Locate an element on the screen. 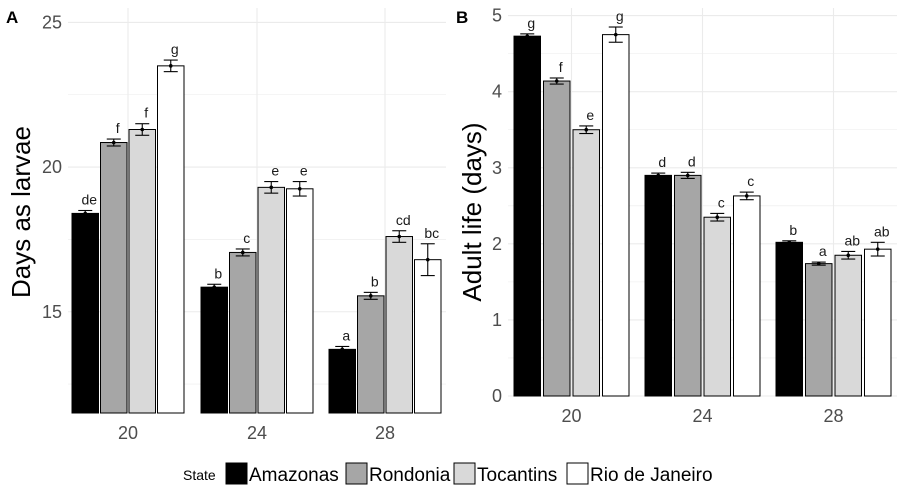  legend-title: State is located at coordinates (199, 475).